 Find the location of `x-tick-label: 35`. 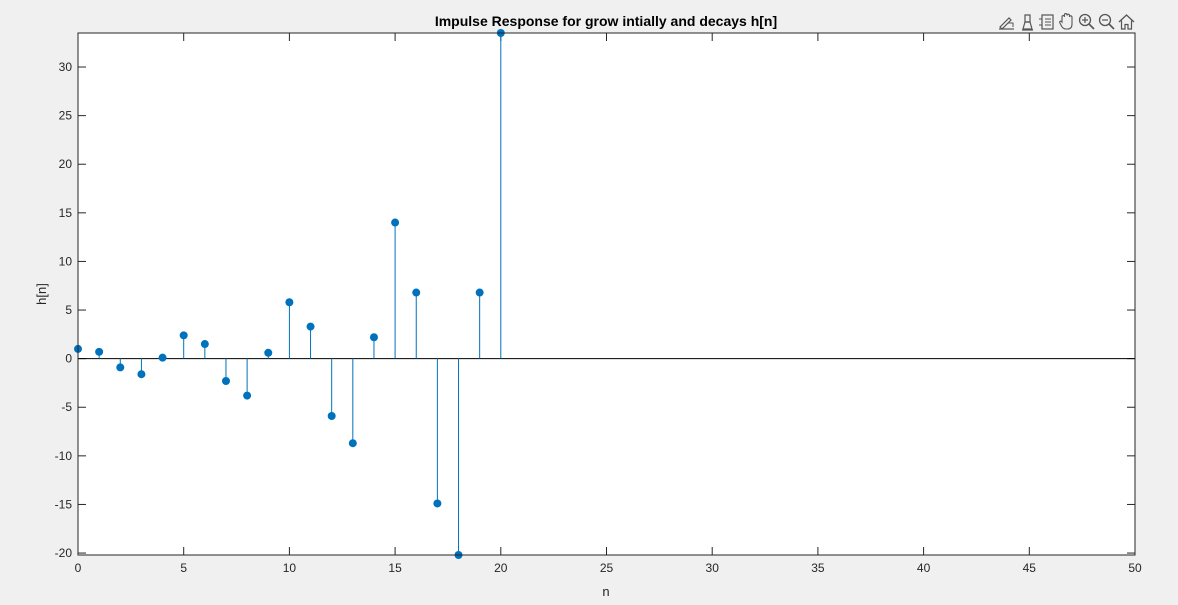

x-tick-label: 35 is located at coordinates (818, 568).